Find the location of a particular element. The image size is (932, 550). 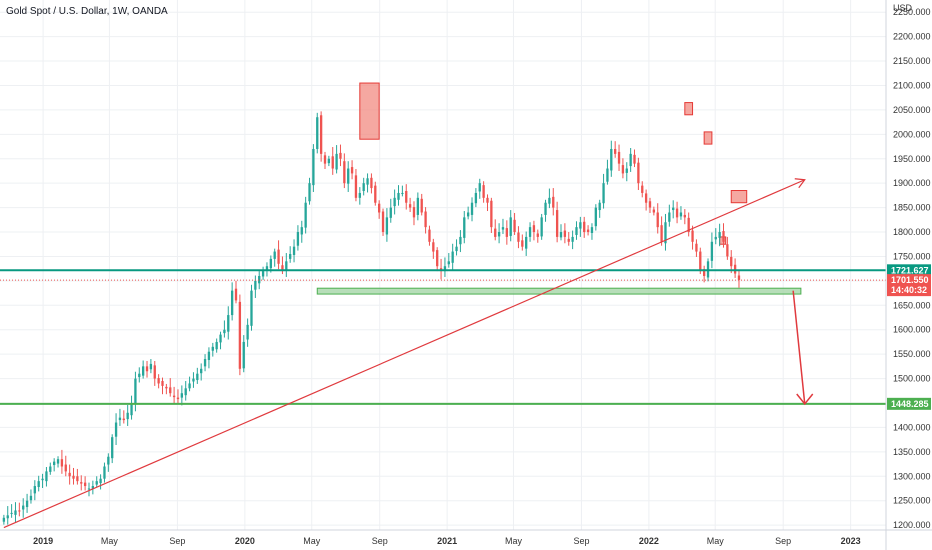

y-tick-label: 2150.000 is located at coordinates (912, 61).